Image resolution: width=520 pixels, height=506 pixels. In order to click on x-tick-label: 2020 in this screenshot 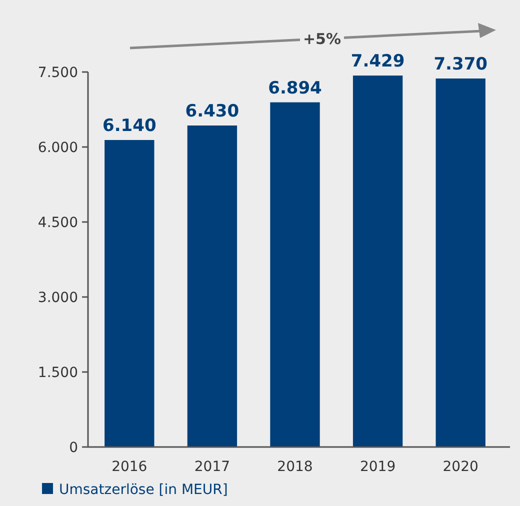, I will do `click(460, 467)`.